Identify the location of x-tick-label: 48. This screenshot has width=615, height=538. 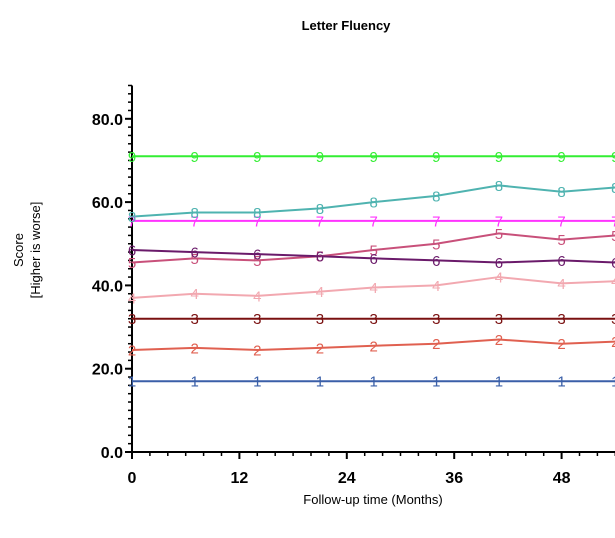
(562, 478).